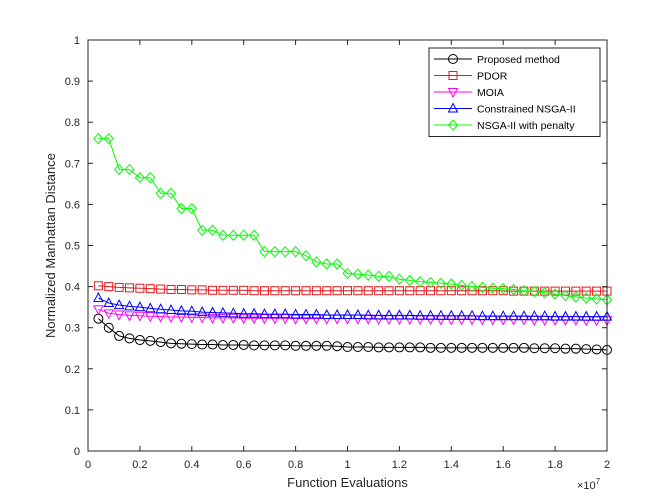 The height and width of the screenshot is (504, 672). I want to click on x-tick-label: 1.4, so click(451, 465).